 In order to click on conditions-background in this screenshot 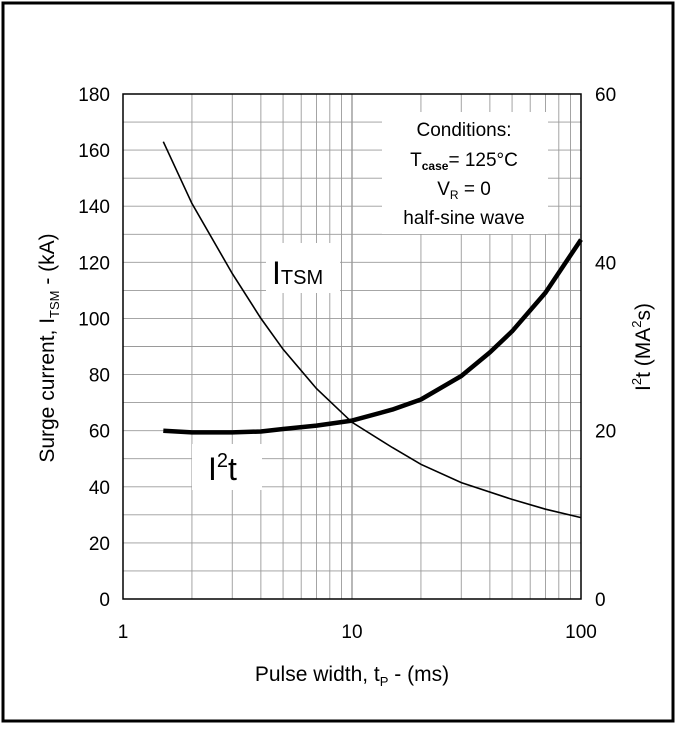, I will do `click(465, 173)`.